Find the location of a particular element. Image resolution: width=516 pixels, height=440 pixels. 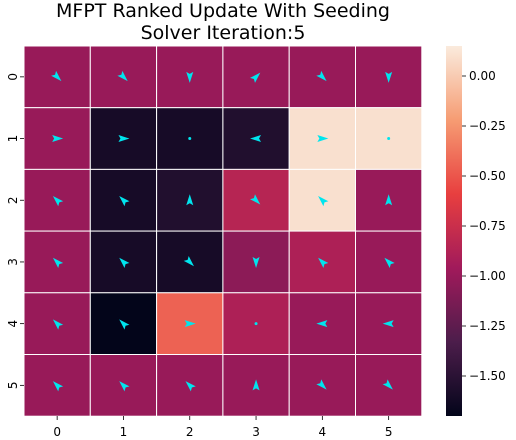

x-tick-label: 3 is located at coordinates (256, 432).